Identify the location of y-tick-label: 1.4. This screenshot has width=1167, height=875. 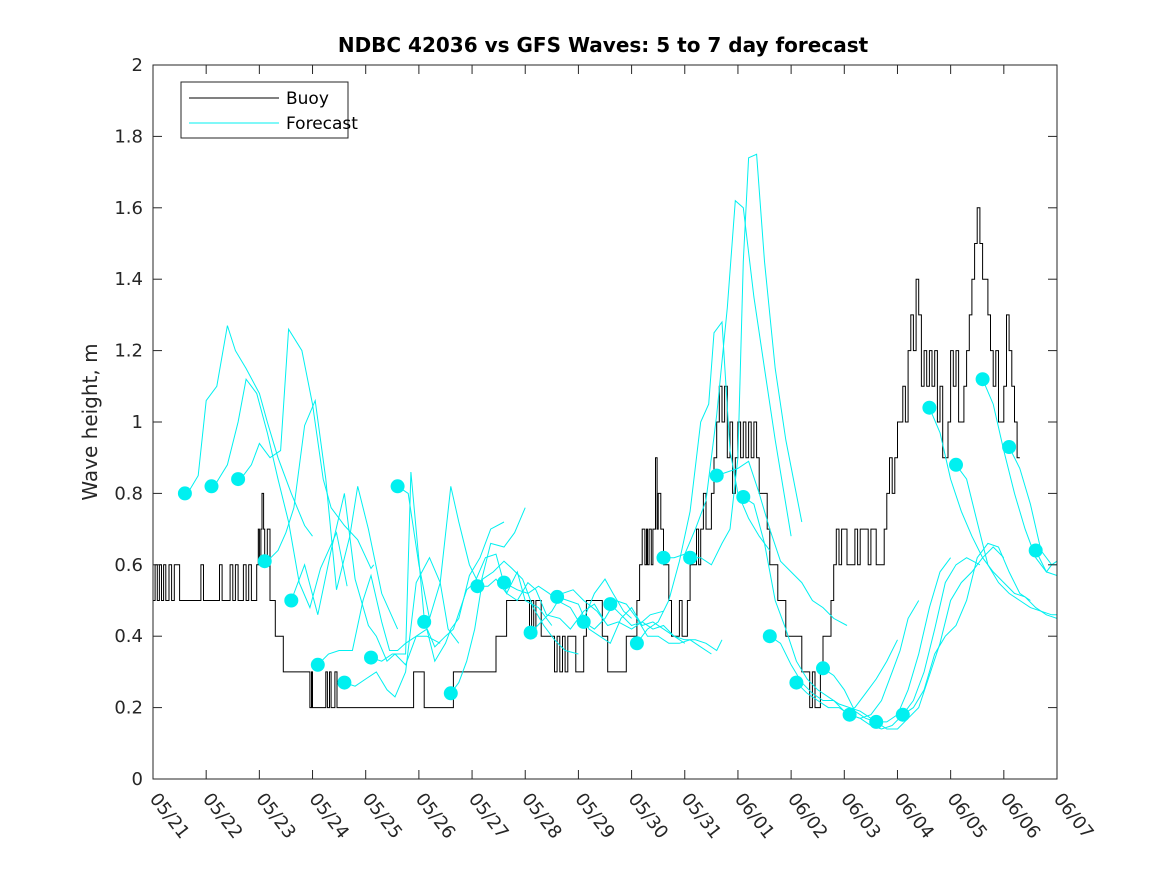
(128, 279).